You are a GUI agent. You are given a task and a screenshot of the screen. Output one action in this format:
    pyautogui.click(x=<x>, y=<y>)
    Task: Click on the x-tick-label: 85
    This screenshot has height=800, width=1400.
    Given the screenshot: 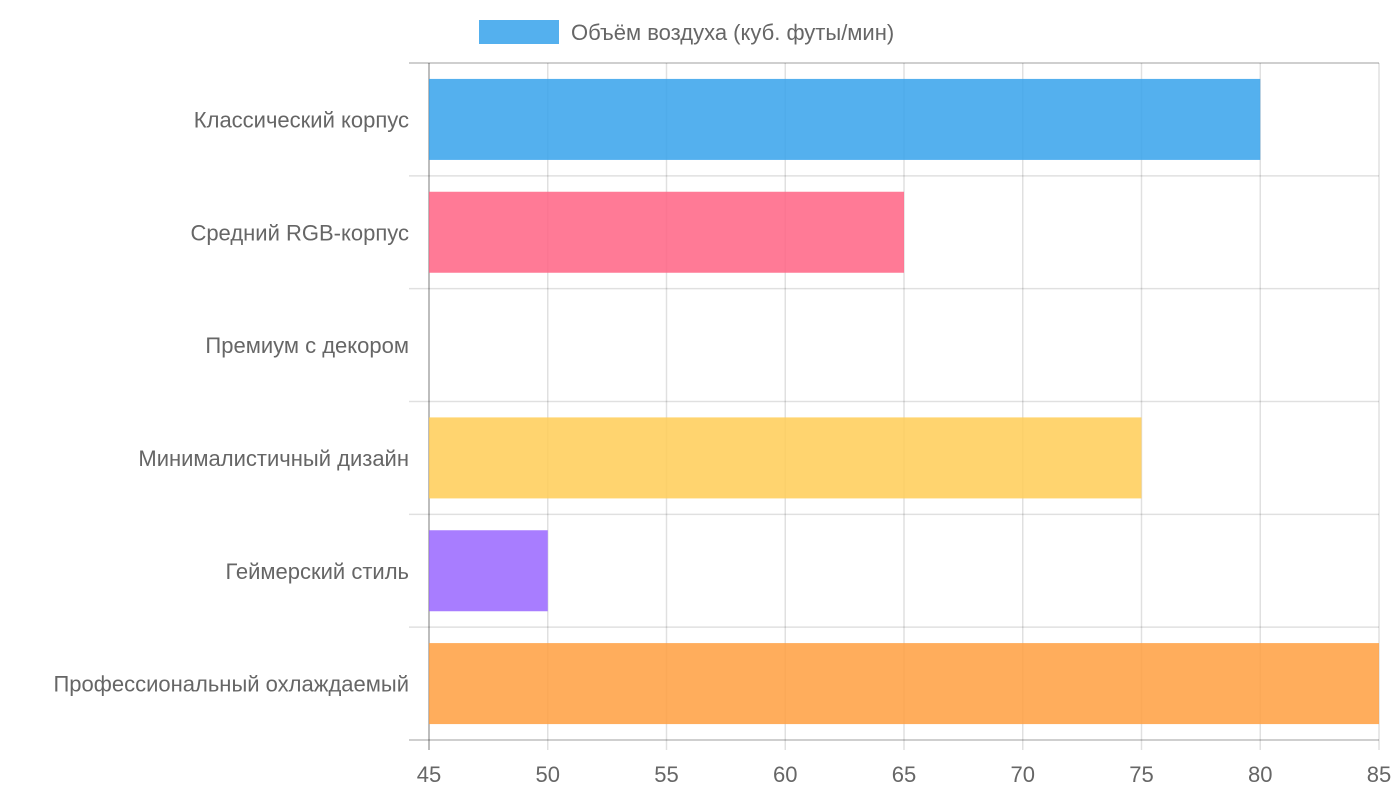 What is the action you would take?
    pyautogui.click(x=1379, y=774)
    